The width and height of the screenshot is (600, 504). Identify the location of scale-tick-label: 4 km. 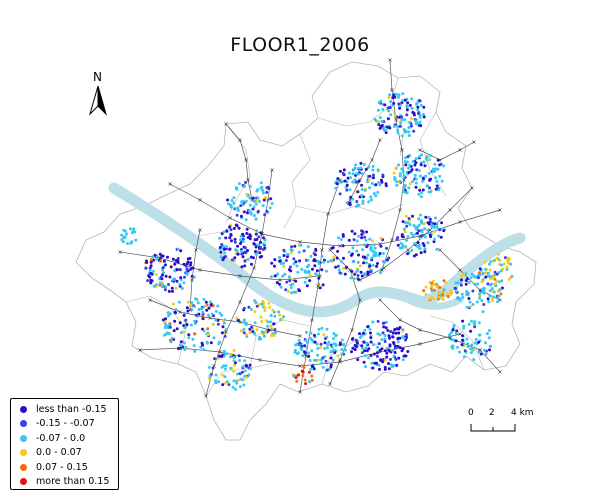
(522, 413).